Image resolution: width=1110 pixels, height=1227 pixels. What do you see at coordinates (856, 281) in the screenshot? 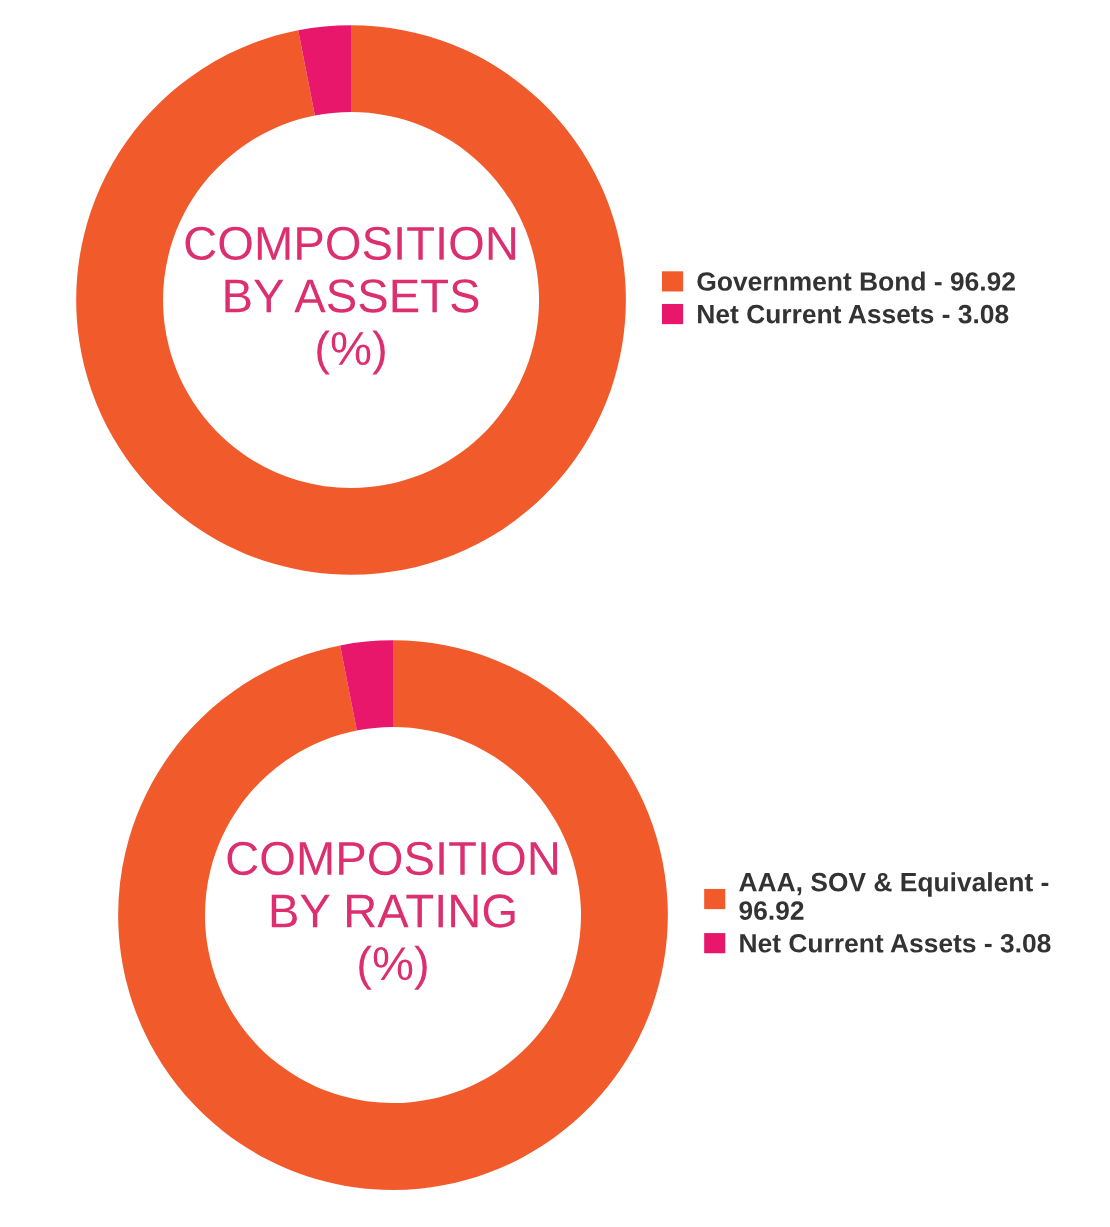
I see `legend-label: Government Bond - 96.92` at bounding box center [856, 281].